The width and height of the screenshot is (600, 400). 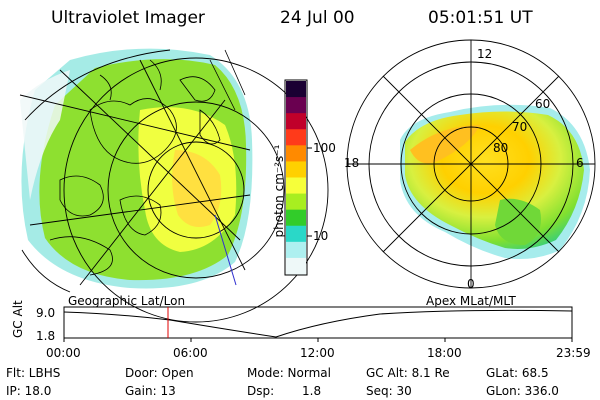 What do you see at coordinates (18, 319) in the screenshot?
I see `timeline-axis-title: GC Alt` at bounding box center [18, 319].